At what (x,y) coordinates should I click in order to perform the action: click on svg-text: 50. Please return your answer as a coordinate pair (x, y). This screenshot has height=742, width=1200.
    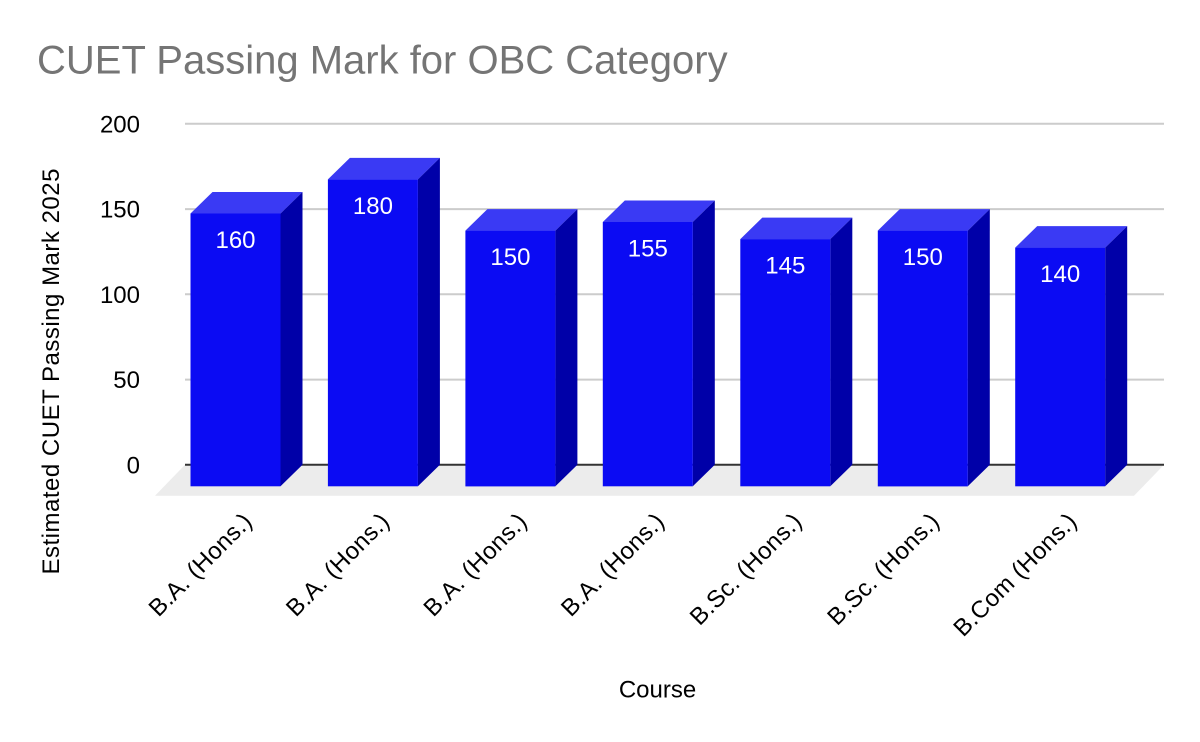
    Looking at the image, I should click on (126, 380).